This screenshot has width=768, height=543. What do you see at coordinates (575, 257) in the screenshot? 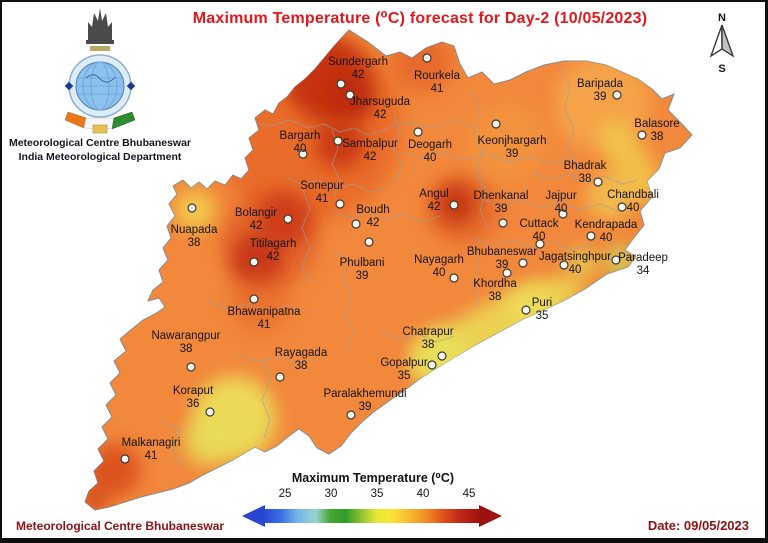
I see `station-name: Jagatsinghpur` at bounding box center [575, 257].